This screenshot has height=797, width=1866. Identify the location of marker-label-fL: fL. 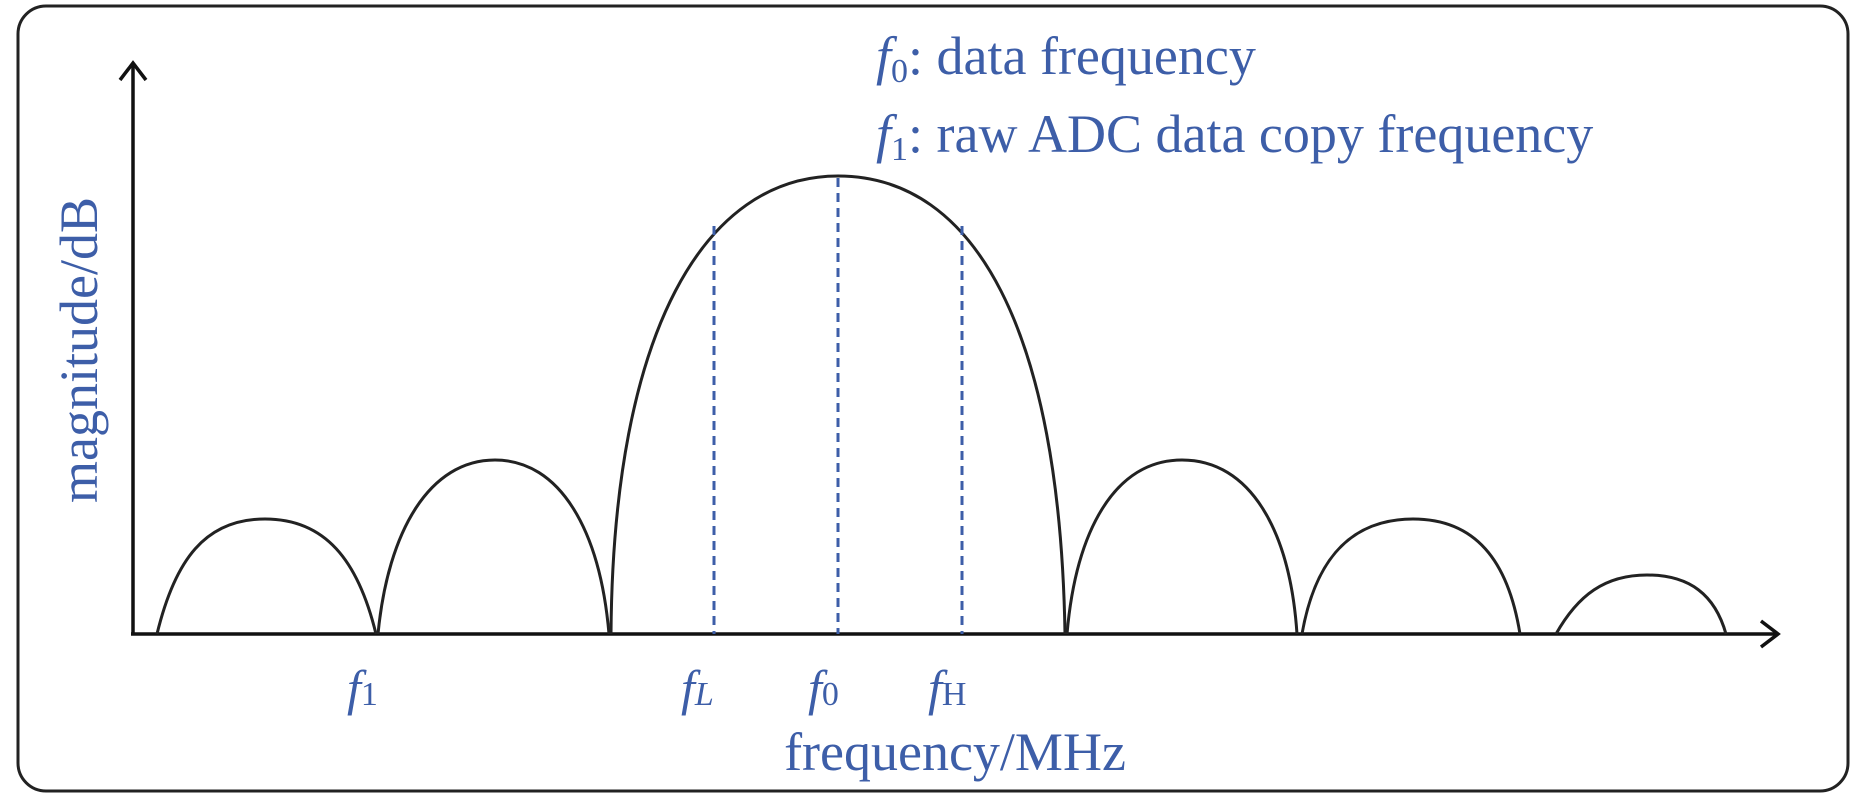
(697, 688).